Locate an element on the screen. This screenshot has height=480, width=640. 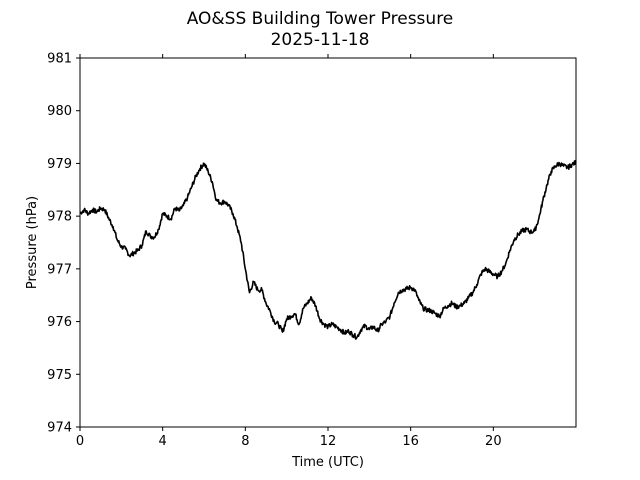
x-tick-label: 16 is located at coordinates (410, 441).